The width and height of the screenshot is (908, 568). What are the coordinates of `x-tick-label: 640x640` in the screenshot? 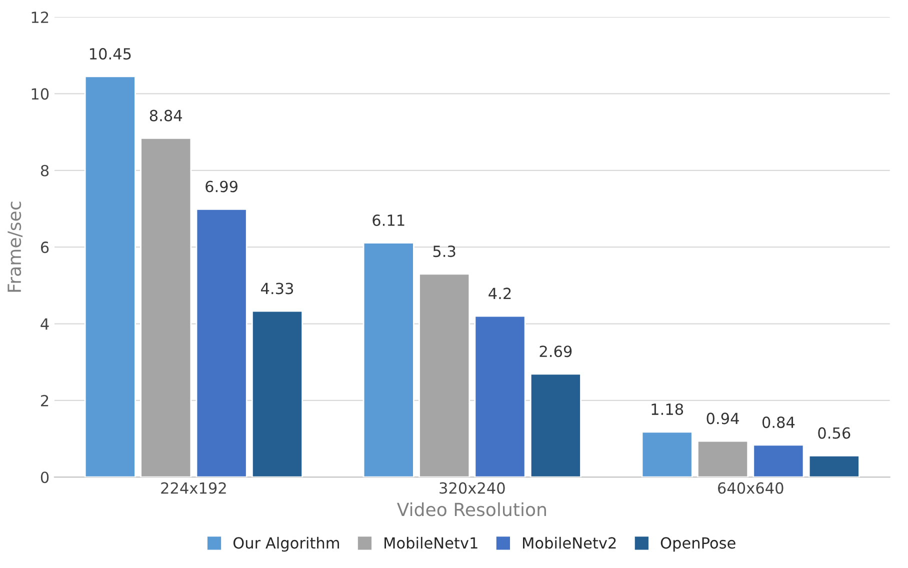 It's located at (751, 488).